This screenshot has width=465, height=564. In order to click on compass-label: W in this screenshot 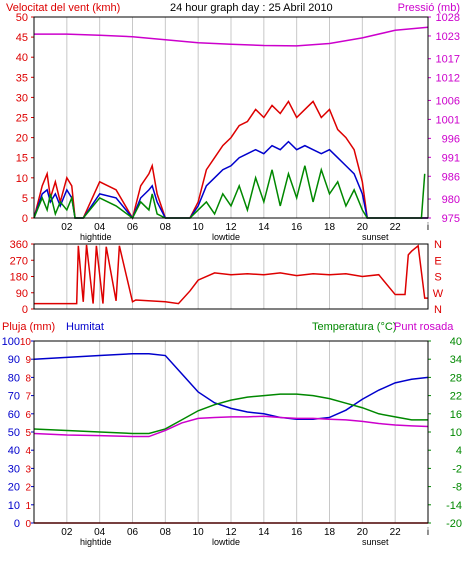, I will do `click(438, 294)`.